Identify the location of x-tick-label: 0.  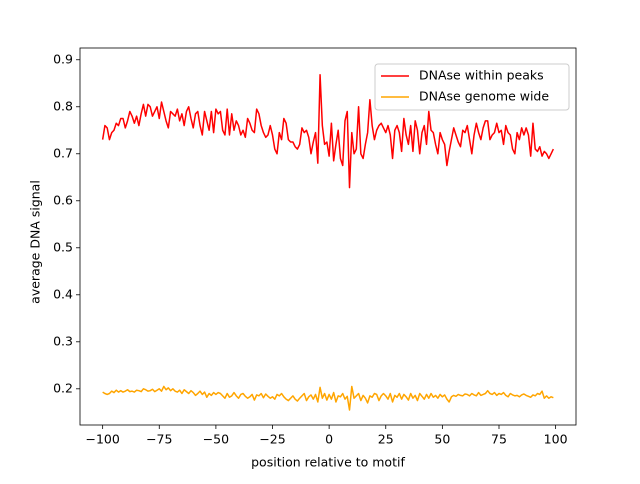
(329, 439).